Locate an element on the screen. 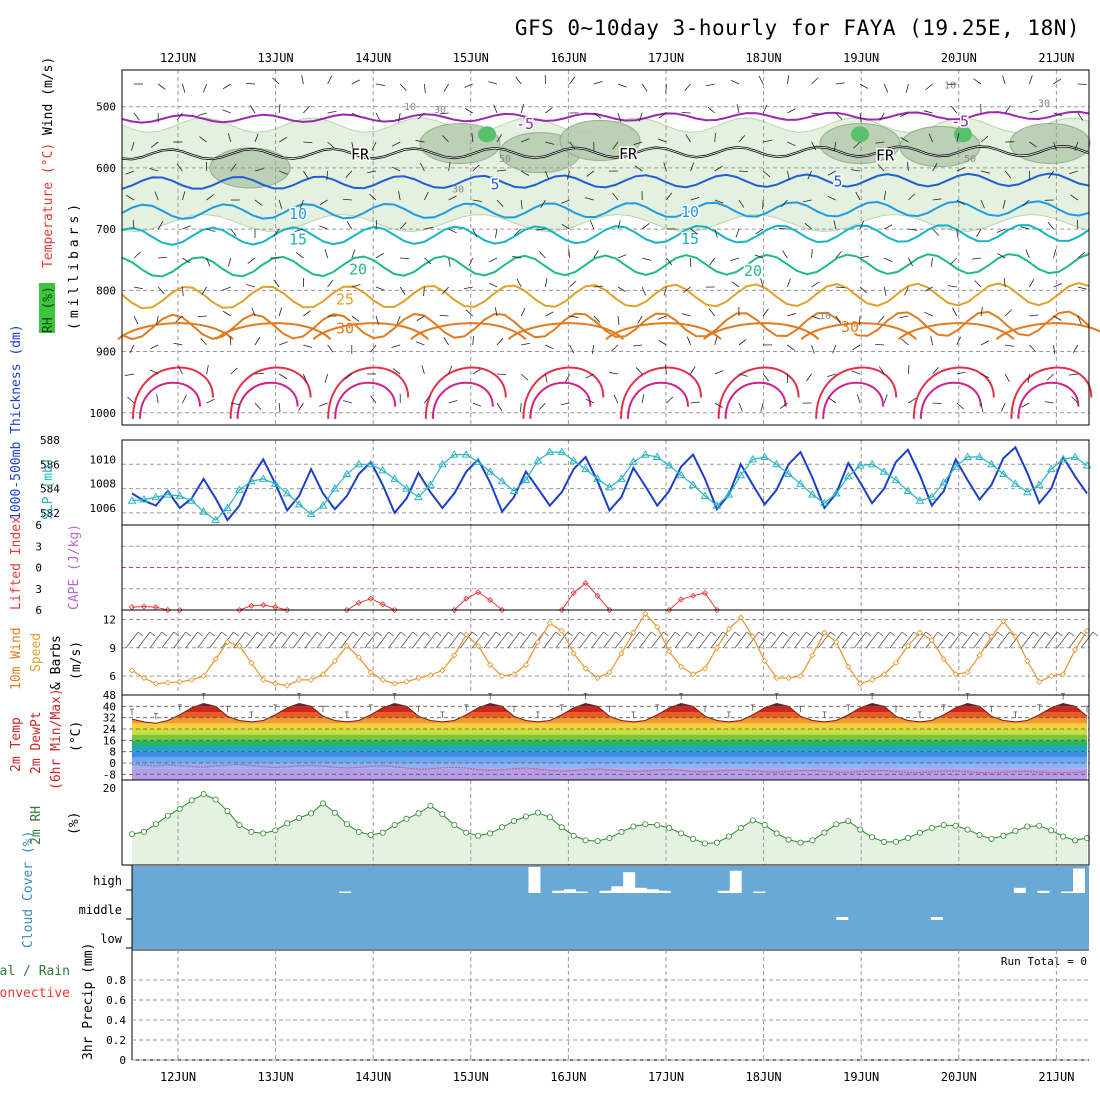 The width and height of the screenshot is (1100, 1100). millibars-ylabel: (millibars) is located at coordinates (74, 265).